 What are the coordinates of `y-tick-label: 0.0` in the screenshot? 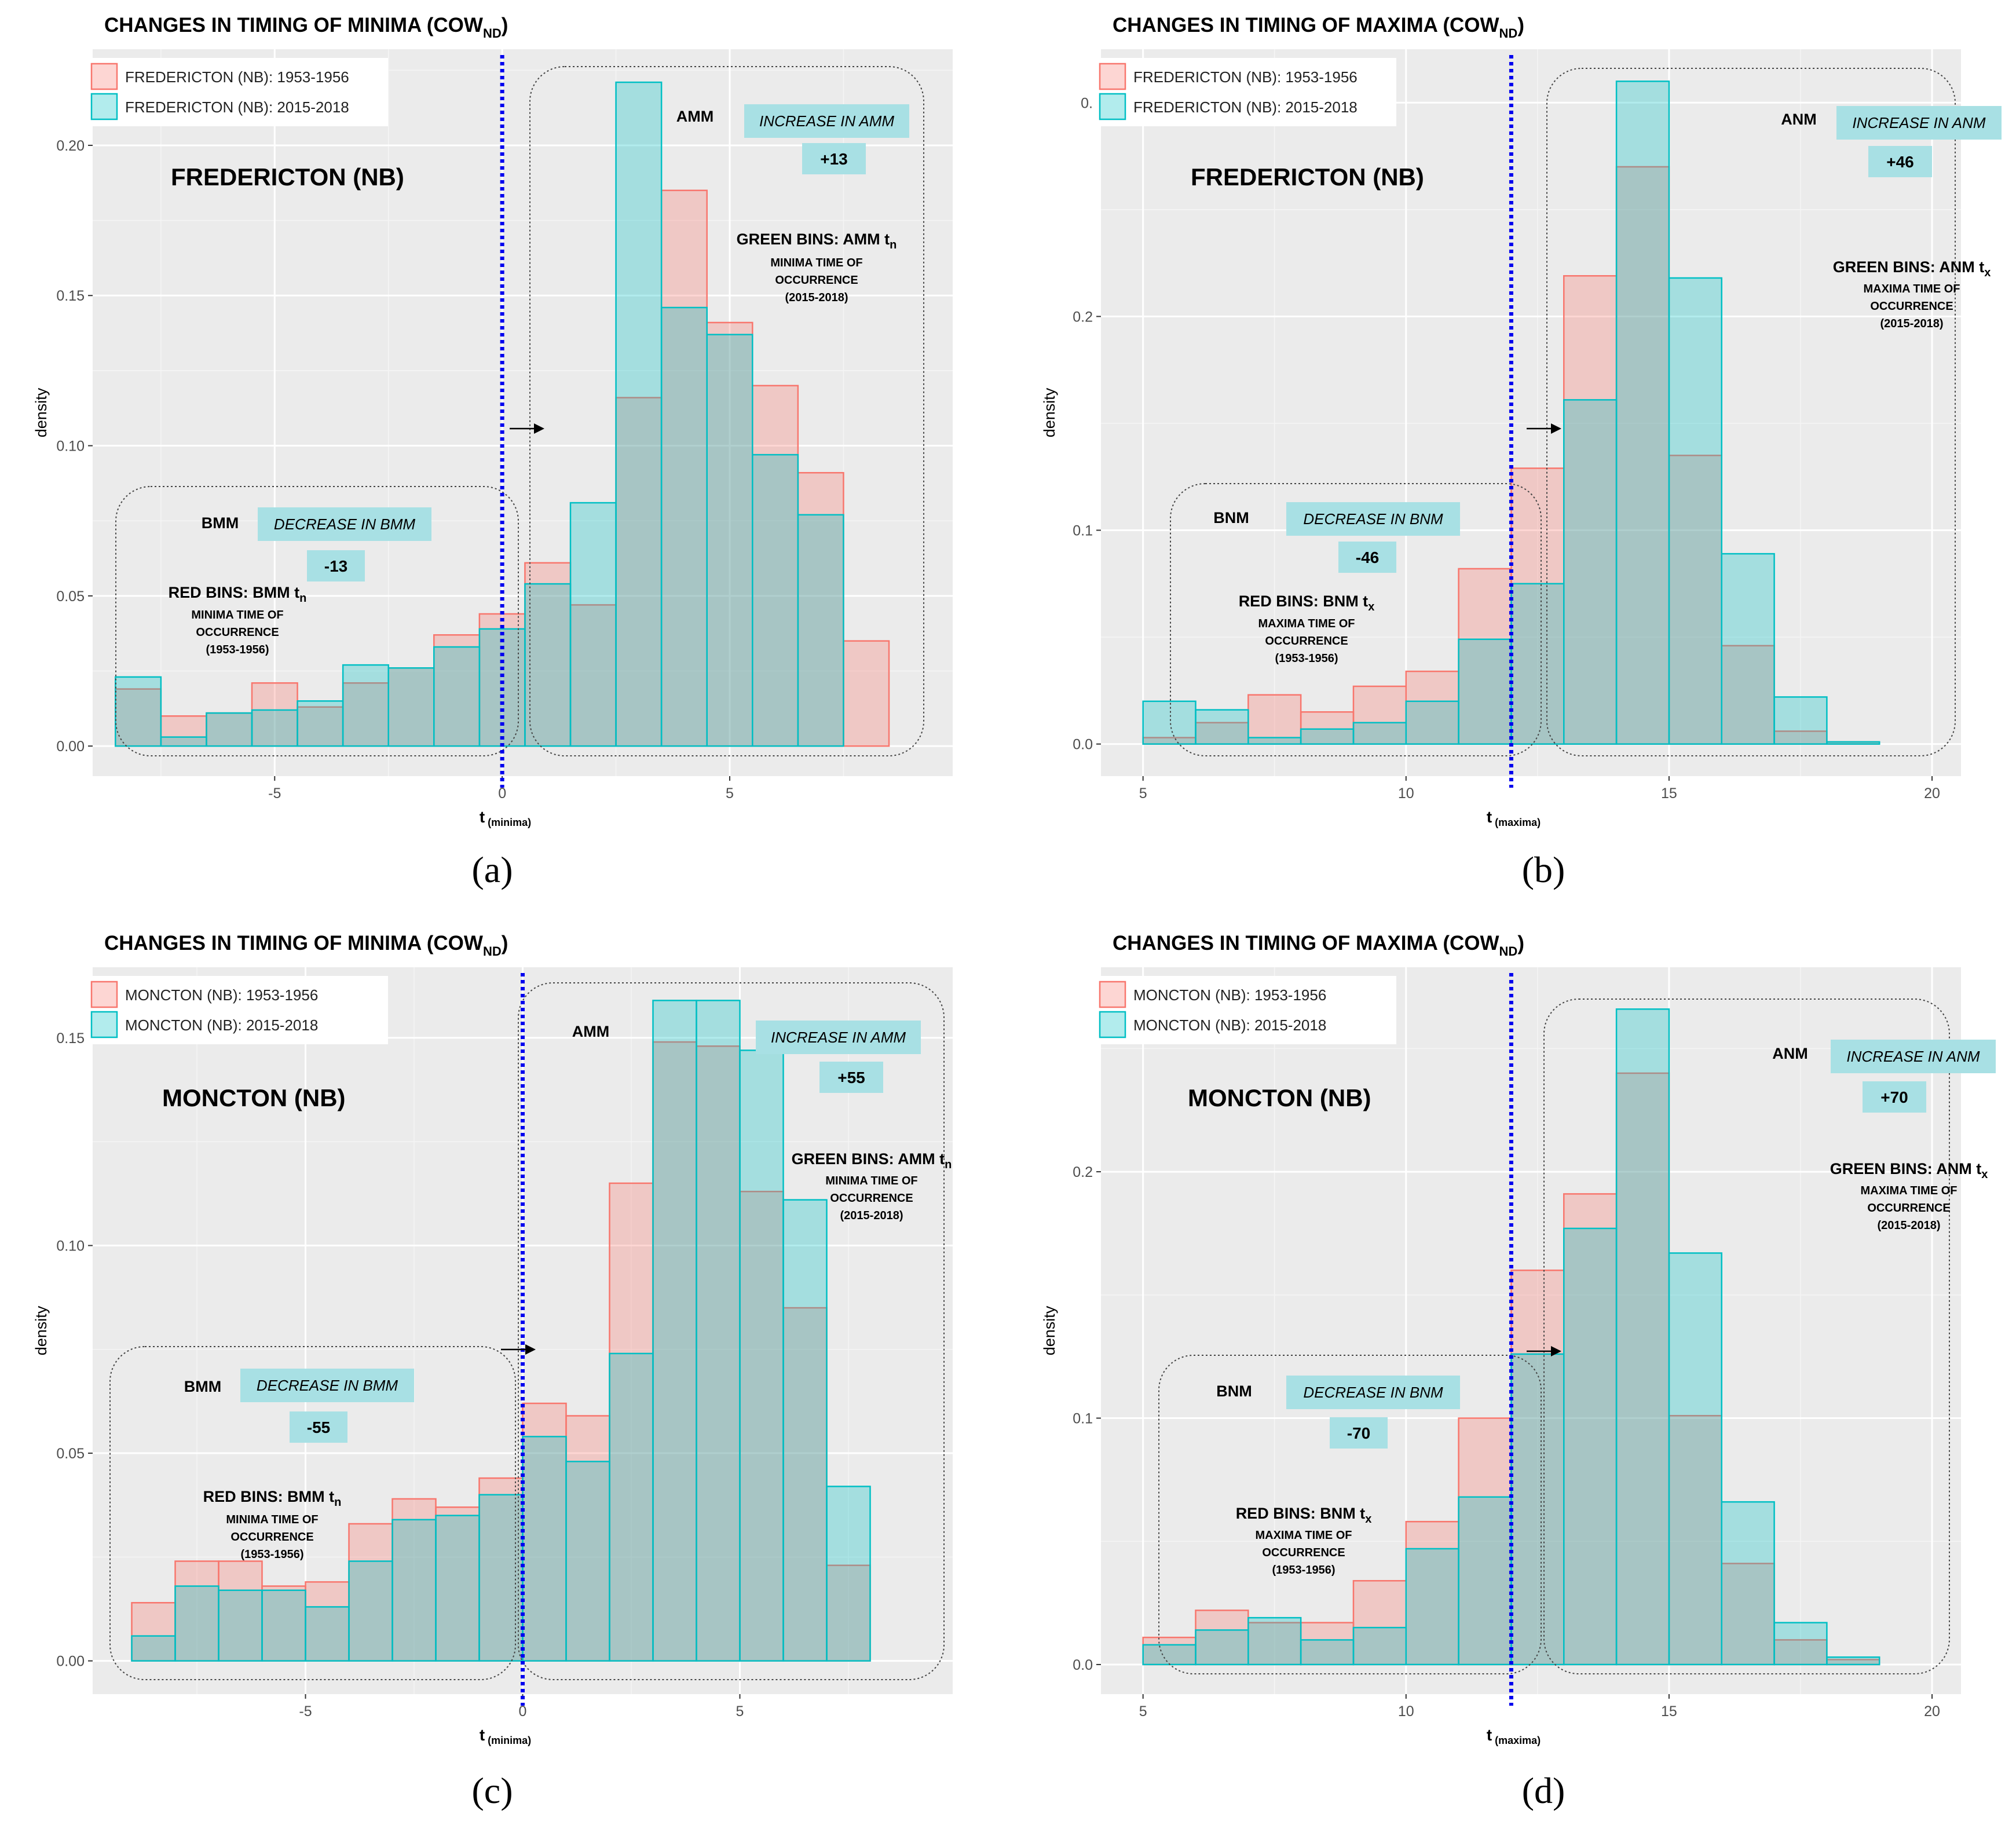 It's located at (1083, 1665).